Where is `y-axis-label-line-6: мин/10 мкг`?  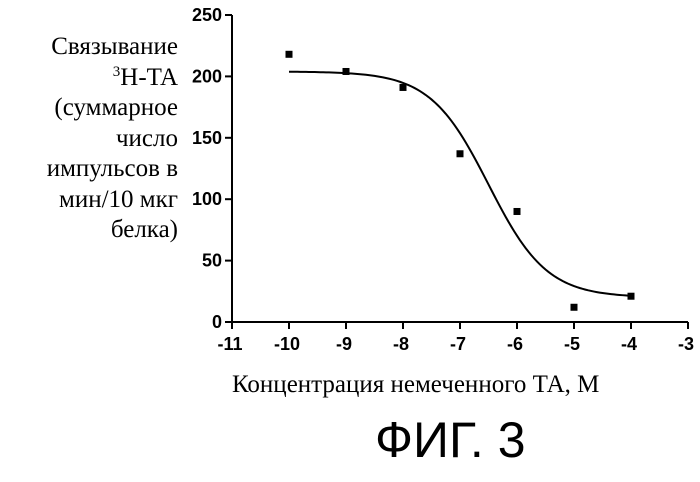
y-axis-label-line-6: мин/10 мкг is located at coordinates (89, 200).